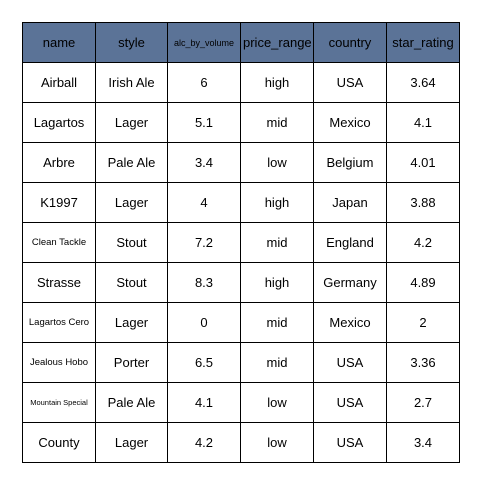 The height and width of the screenshot is (480, 480). Describe the element at coordinates (423, 402) in the screenshot. I see `table-cell-star-rating: 2.7` at that location.